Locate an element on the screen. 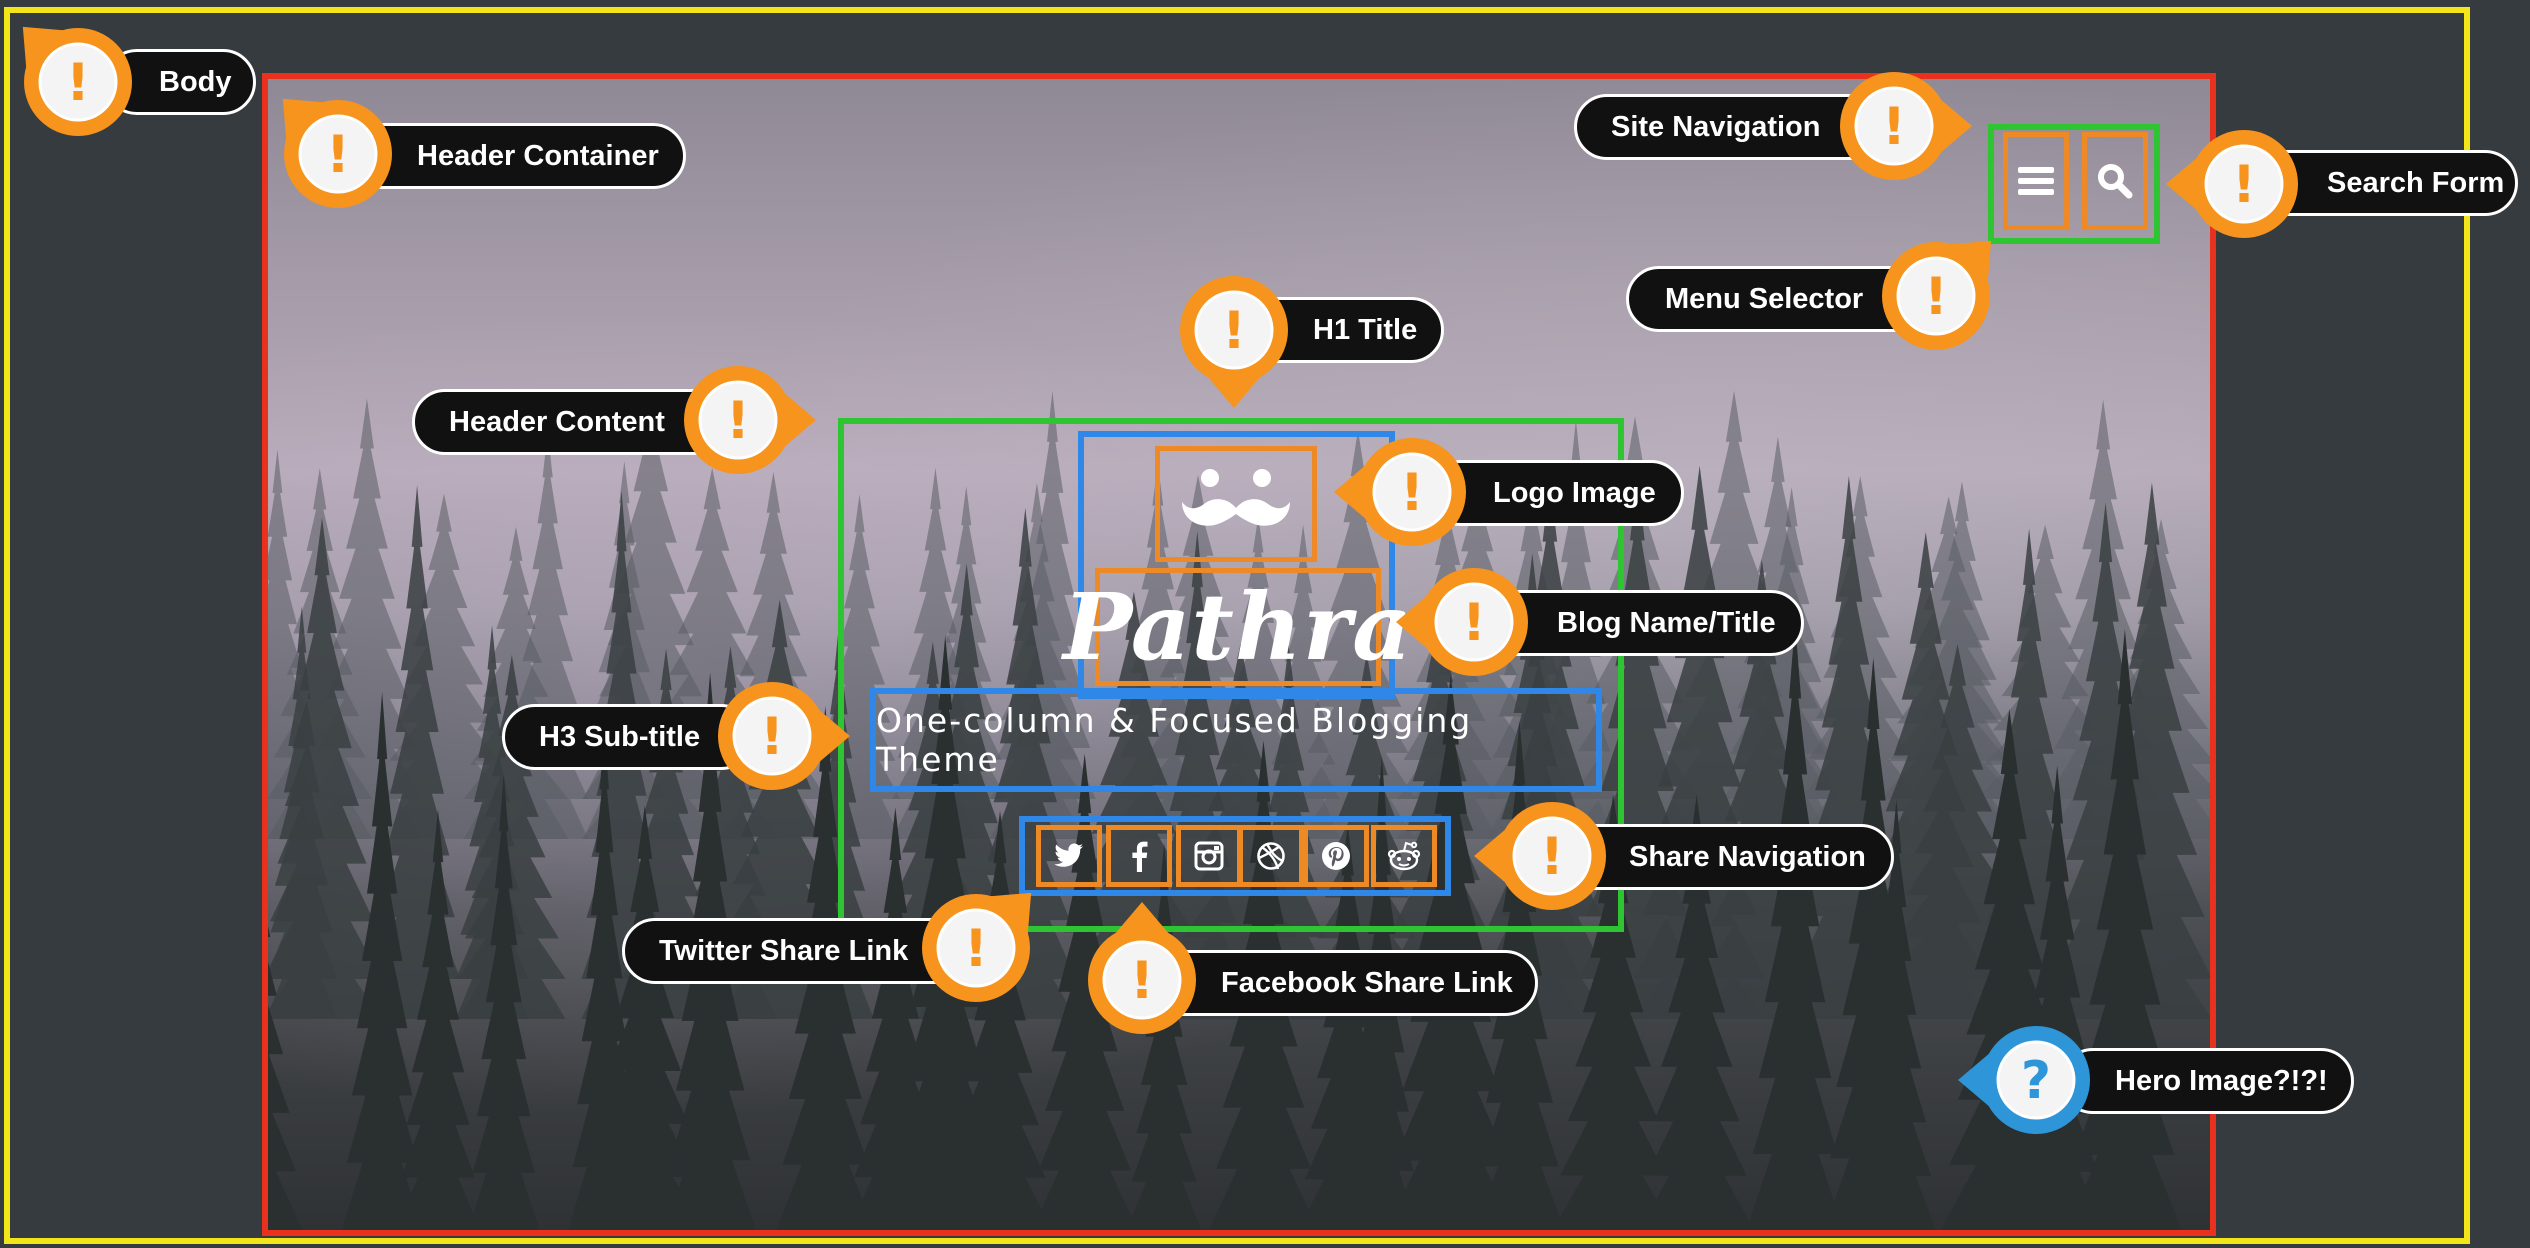 This screenshot has height=1248, width=2530. facebook-share-link is located at coordinates (1139, 856).